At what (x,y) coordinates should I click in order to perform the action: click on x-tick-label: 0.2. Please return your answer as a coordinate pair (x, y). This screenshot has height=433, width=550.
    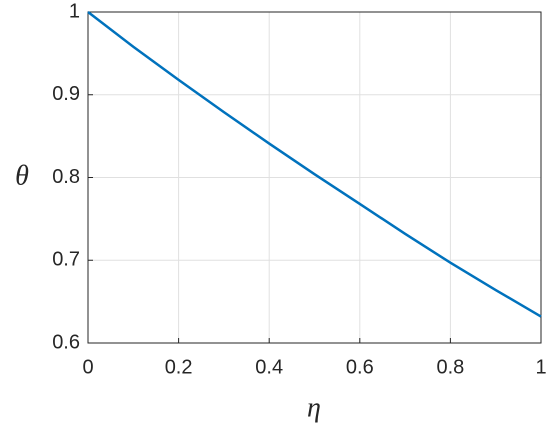
    Looking at the image, I should click on (179, 367).